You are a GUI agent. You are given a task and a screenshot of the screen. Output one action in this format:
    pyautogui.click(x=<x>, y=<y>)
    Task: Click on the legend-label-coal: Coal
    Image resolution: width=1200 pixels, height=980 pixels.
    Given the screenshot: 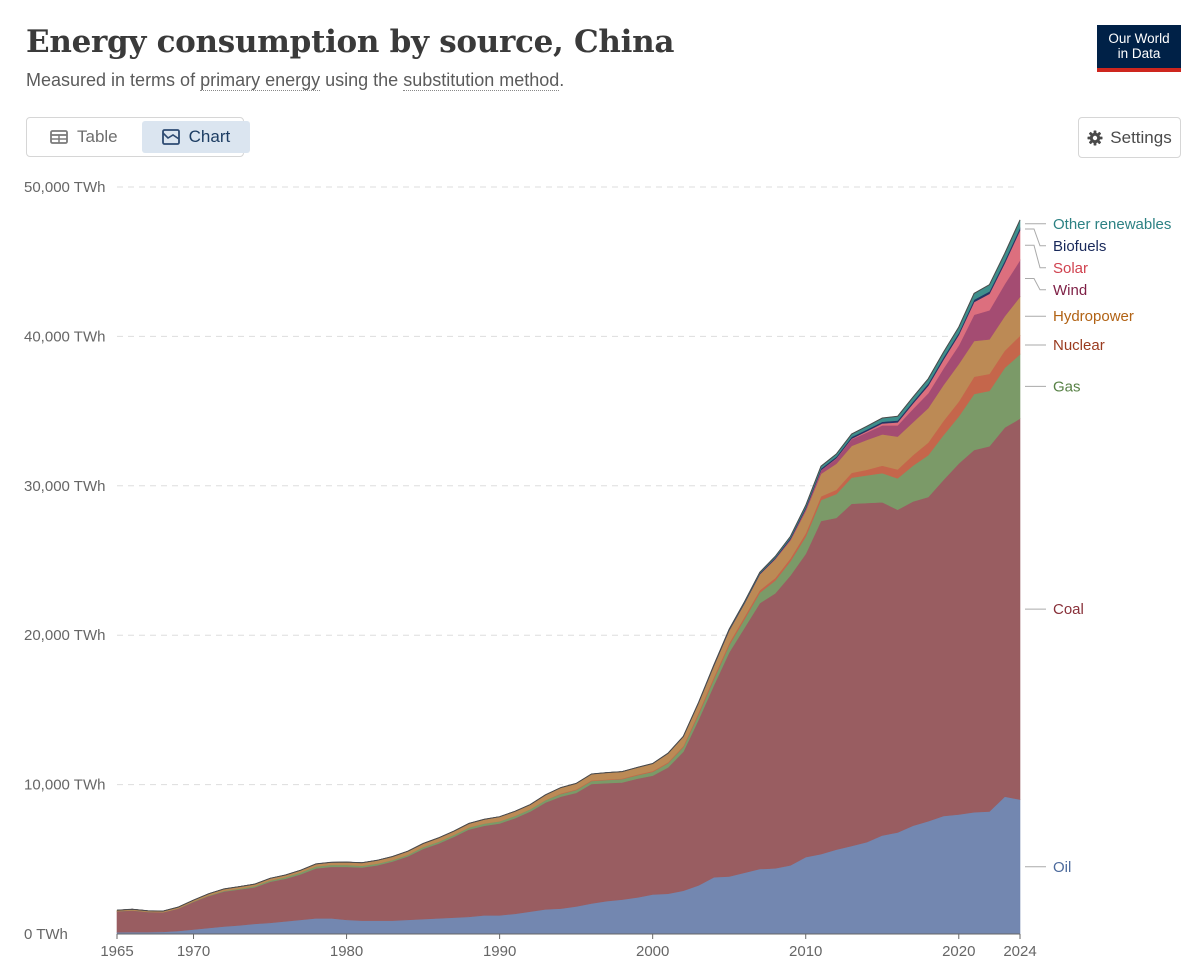 What is the action you would take?
    pyautogui.click(x=1068, y=609)
    